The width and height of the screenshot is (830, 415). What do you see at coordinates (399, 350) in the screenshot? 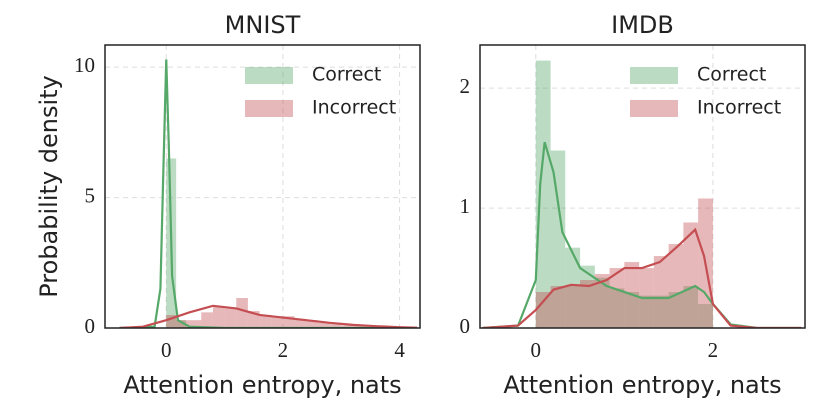
I see `x-tick-label: 4` at bounding box center [399, 350].